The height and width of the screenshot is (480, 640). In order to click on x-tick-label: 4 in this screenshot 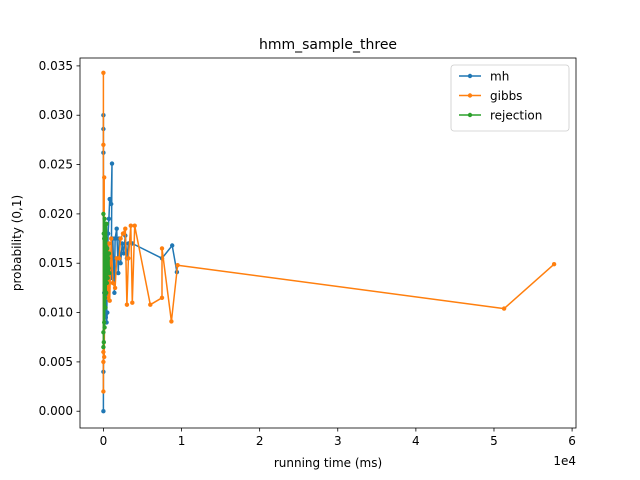, I will do `click(416, 441)`.